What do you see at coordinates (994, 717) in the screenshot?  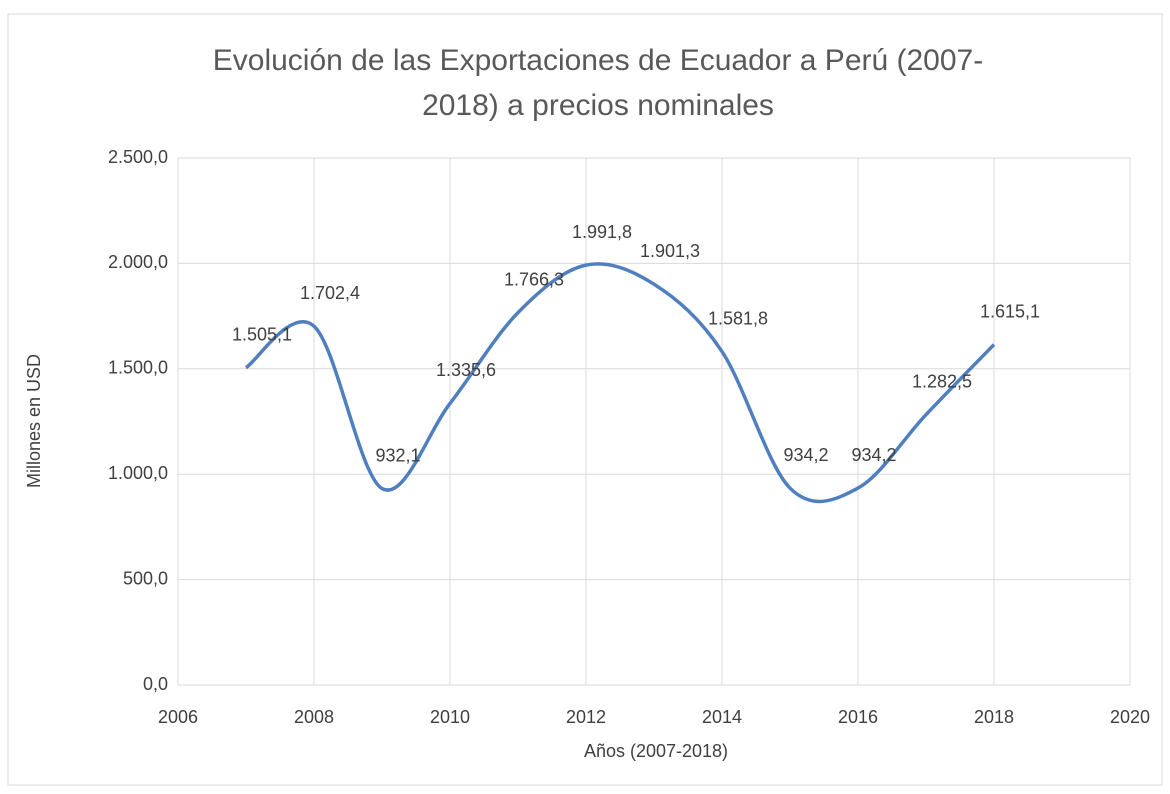 I see `x-tick-label: 2018` at bounding box center [994, 717].